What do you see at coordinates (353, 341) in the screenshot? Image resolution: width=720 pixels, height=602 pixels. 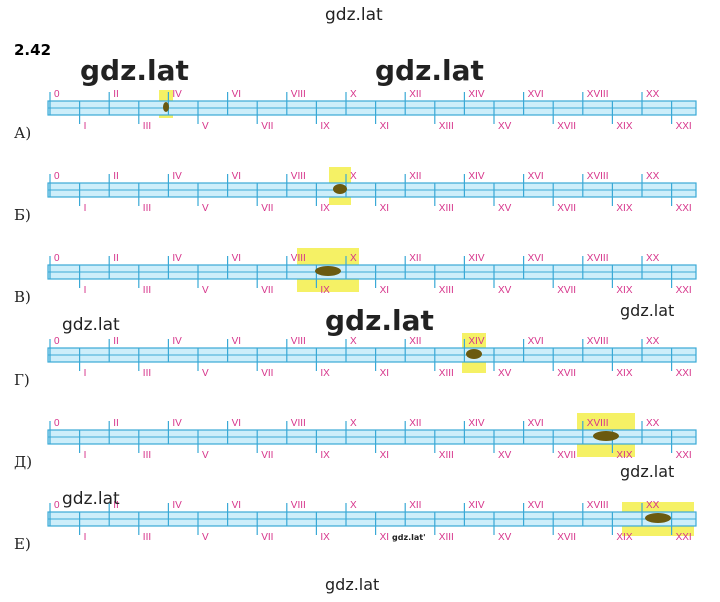 I see `top-label: X` at bounding box center [353, 341].